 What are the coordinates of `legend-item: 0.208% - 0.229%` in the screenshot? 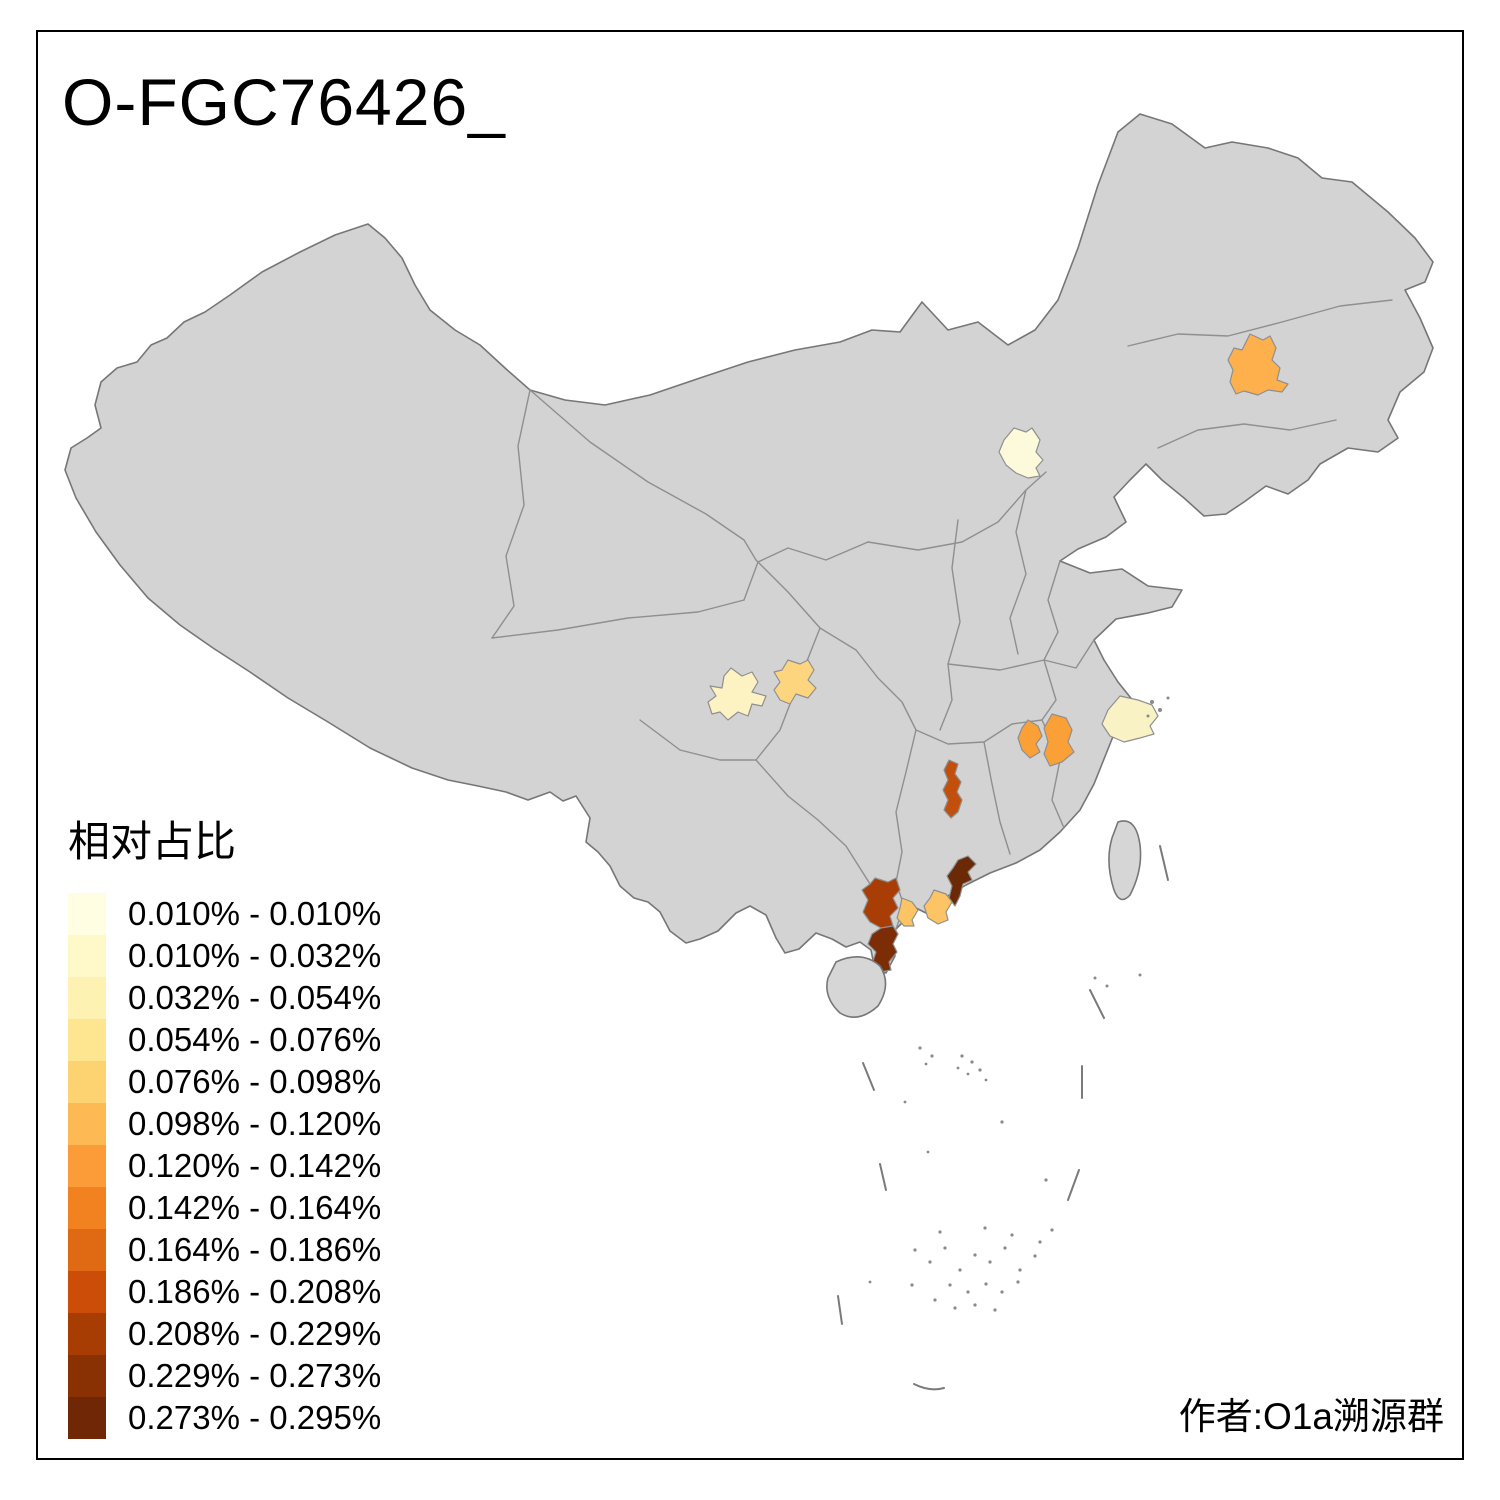 It's located at (224, 1334).